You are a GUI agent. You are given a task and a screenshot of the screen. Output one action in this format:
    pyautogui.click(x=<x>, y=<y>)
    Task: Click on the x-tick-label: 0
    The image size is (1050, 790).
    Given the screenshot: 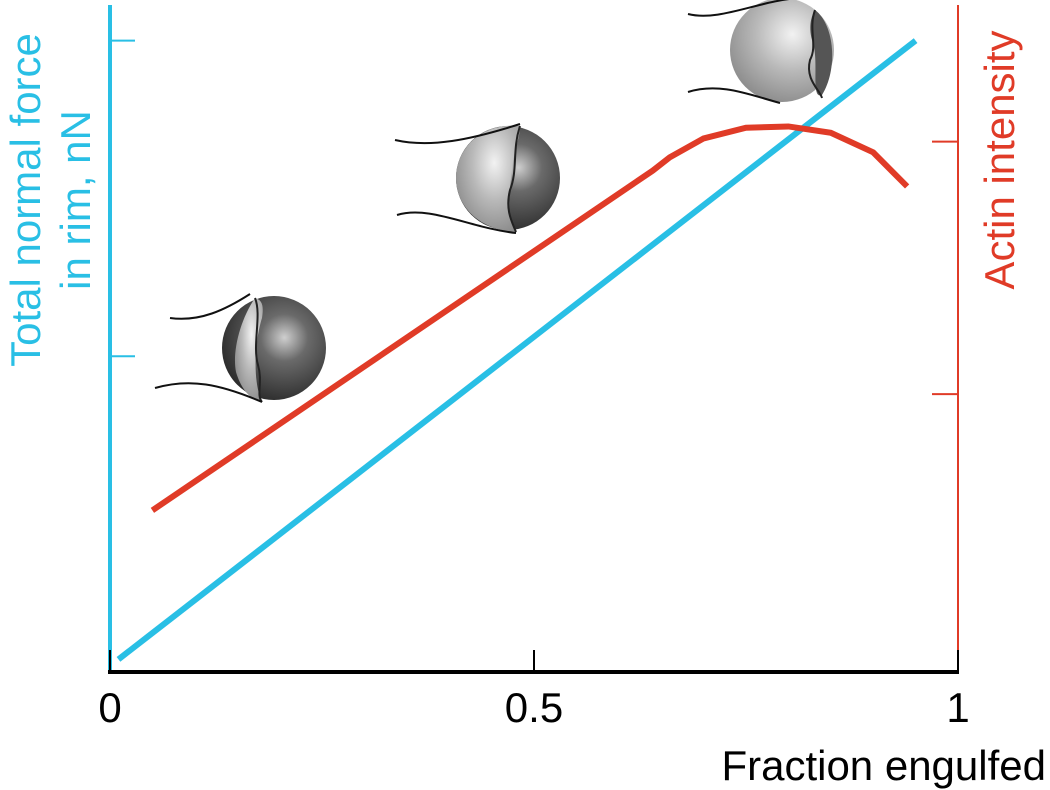 What is the action you would take?
    pyautogui.click(x=109, y=707)
    